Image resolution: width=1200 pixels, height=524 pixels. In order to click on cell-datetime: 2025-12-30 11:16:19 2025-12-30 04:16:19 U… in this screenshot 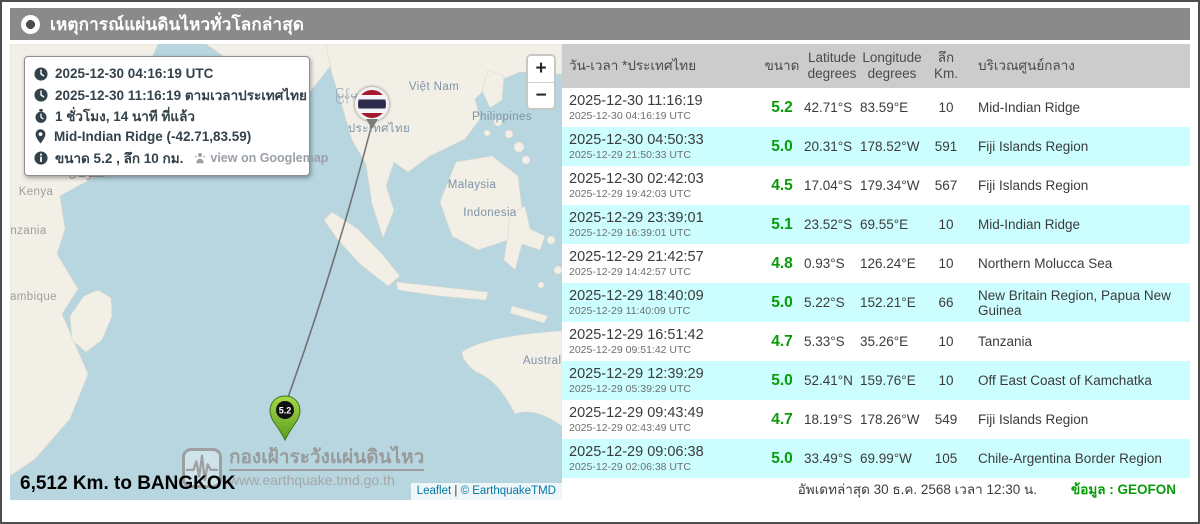, I will do `click(661, 107)`.